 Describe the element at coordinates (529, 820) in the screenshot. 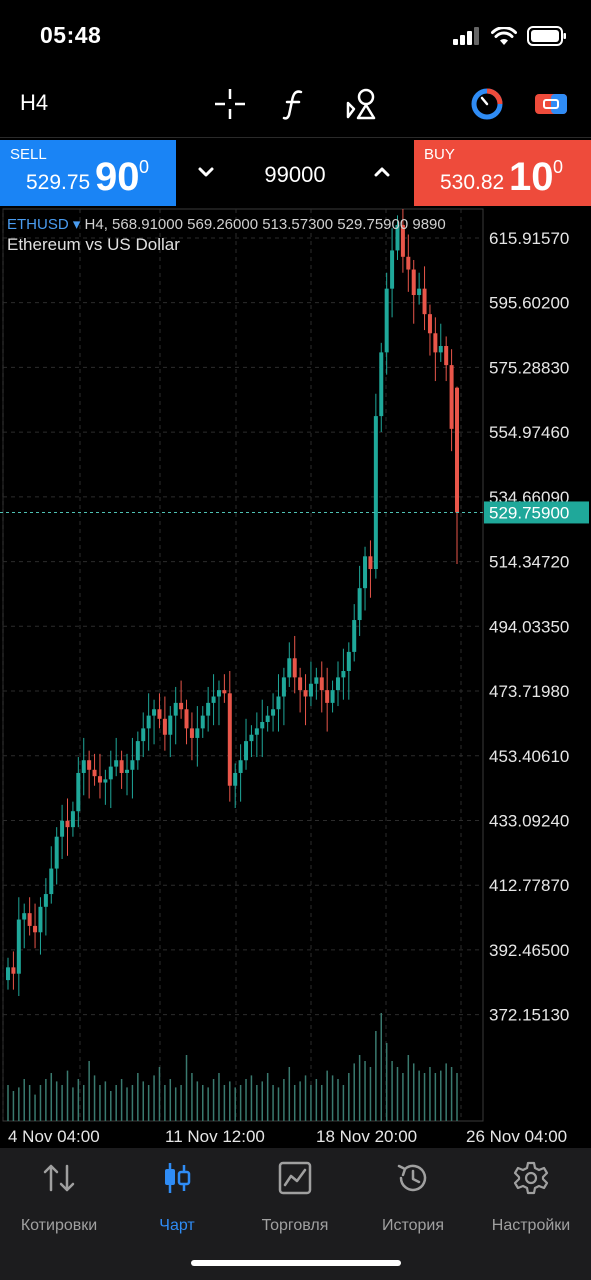

I see `y-tick-label: 433.09240` at that location.